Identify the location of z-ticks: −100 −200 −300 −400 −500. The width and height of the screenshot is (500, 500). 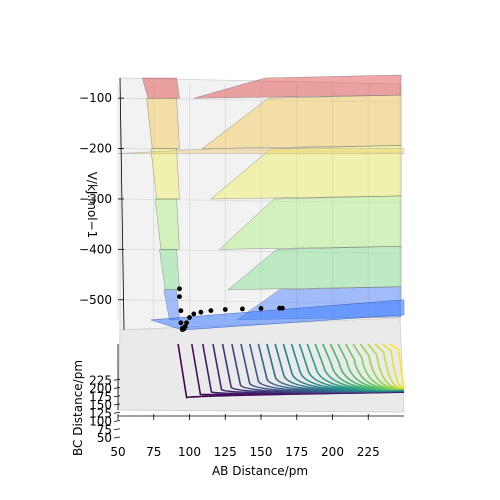
(101, 199).